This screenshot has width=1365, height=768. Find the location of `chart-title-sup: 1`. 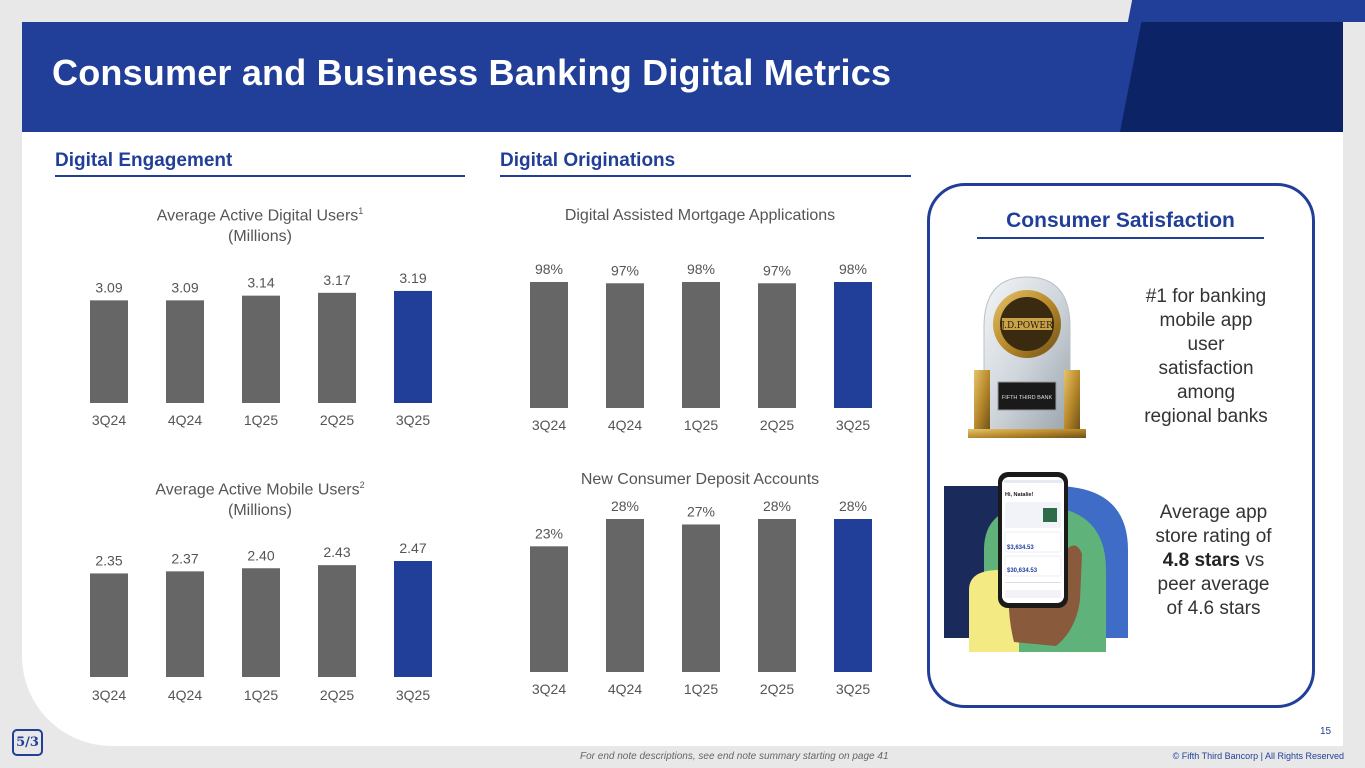

chart-title-sup: 1 is located at coordinates (361, 211).